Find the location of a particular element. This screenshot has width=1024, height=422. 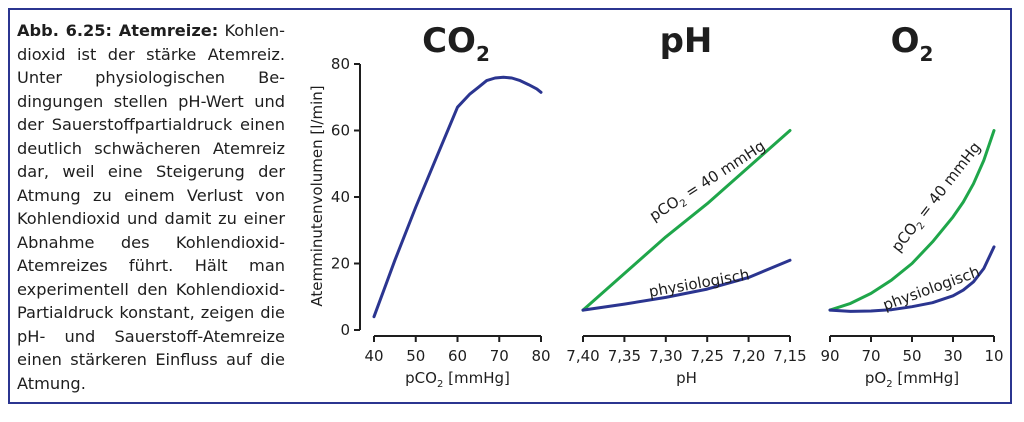

x-tick-label: 10 is located at coordinates (993, 356).